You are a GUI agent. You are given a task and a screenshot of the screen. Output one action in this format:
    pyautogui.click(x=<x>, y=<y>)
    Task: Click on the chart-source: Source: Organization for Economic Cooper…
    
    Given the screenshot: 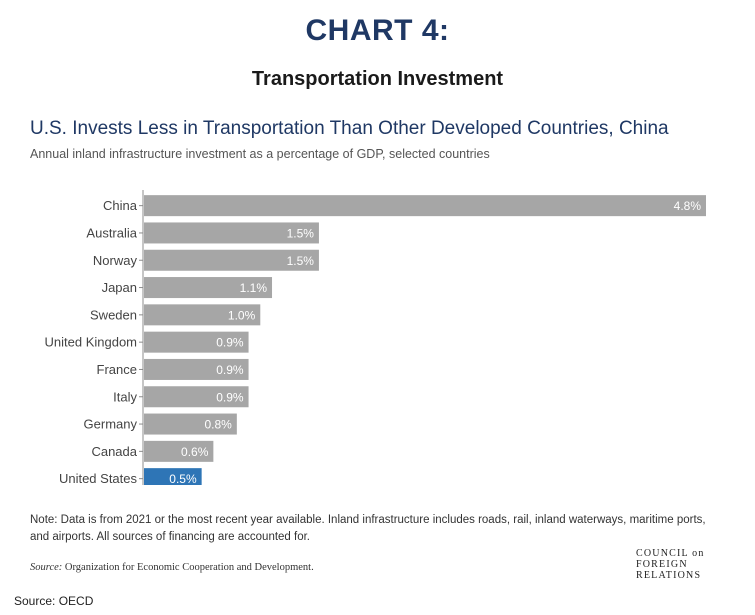 What is the action you would take?
    pyautogui.click(x=172, y=567)
    